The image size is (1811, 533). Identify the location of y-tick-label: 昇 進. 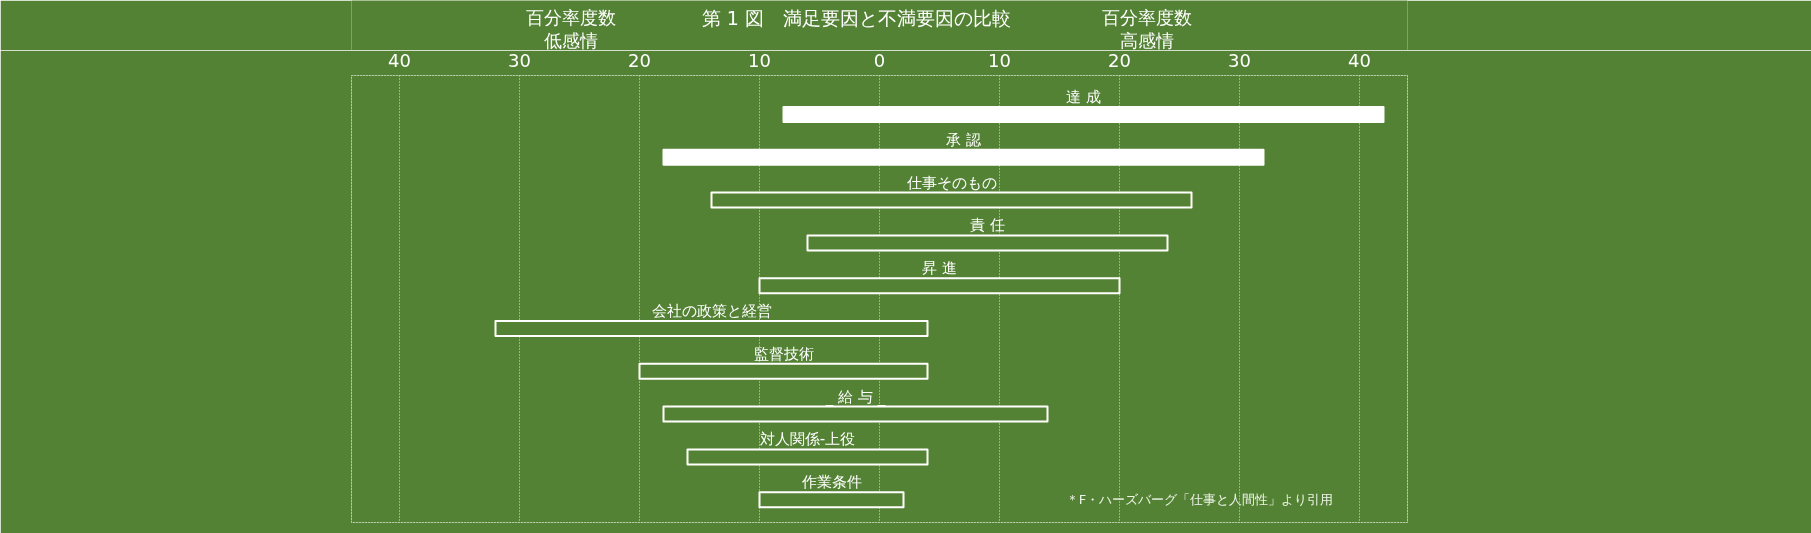
(939, 268).